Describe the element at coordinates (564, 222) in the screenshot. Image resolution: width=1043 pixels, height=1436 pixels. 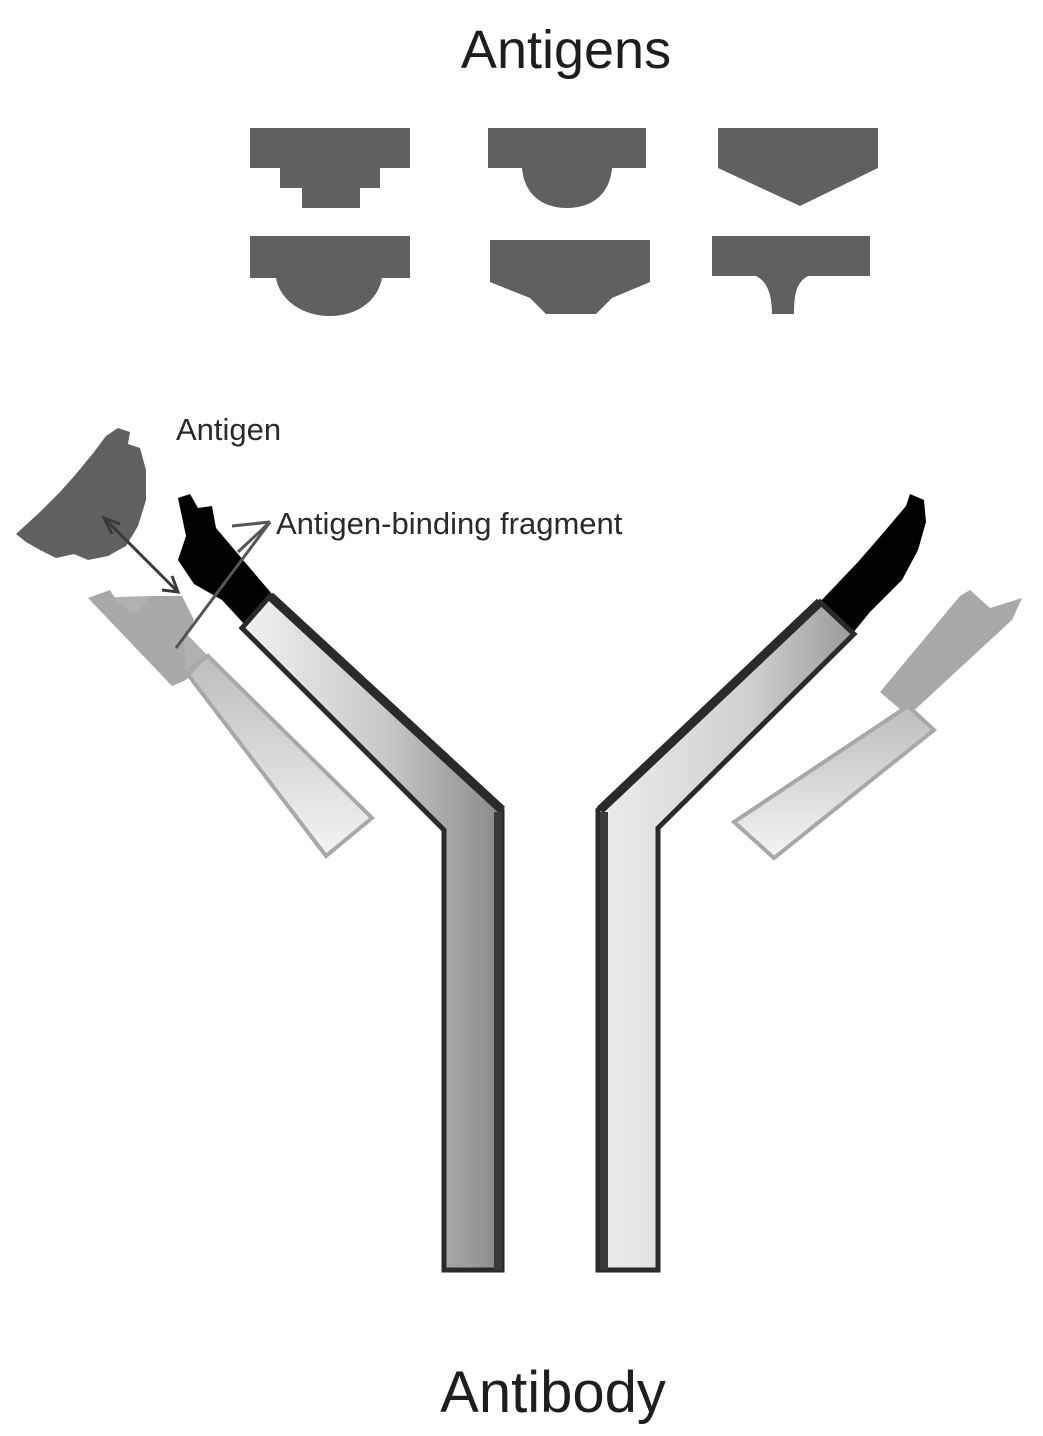
I see `antigen-grid` at that location.